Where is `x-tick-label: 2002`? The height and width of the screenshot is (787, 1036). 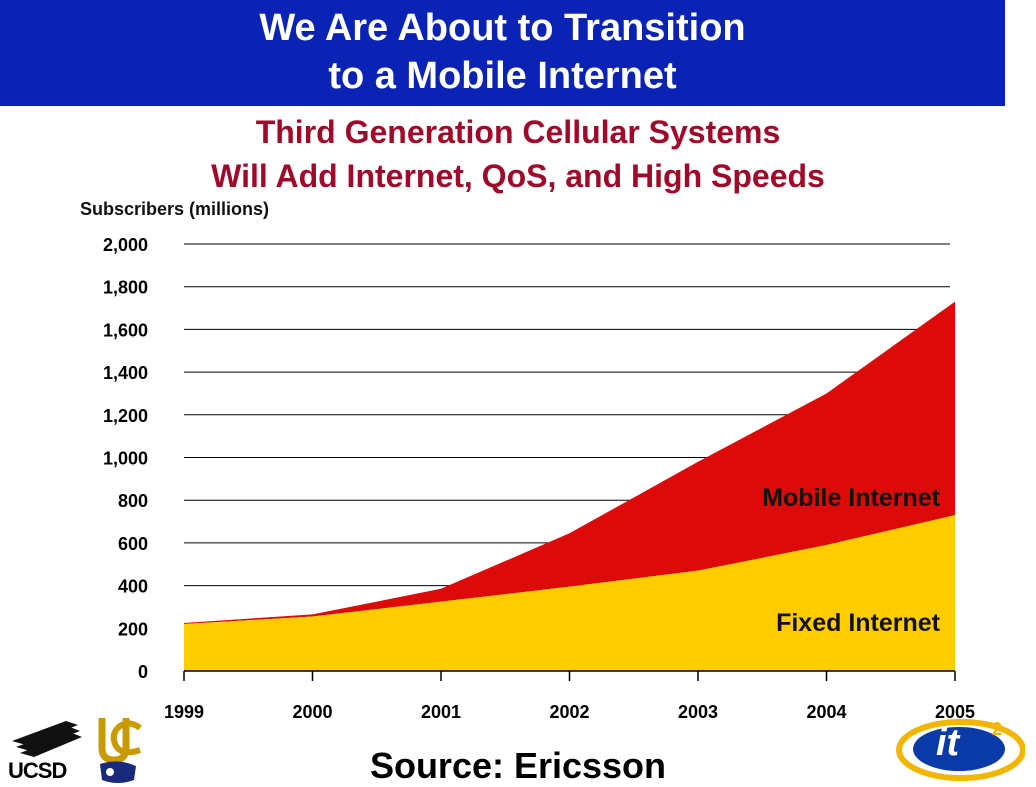
x-tick-label: 2002 is located at coordinates (569, 712).